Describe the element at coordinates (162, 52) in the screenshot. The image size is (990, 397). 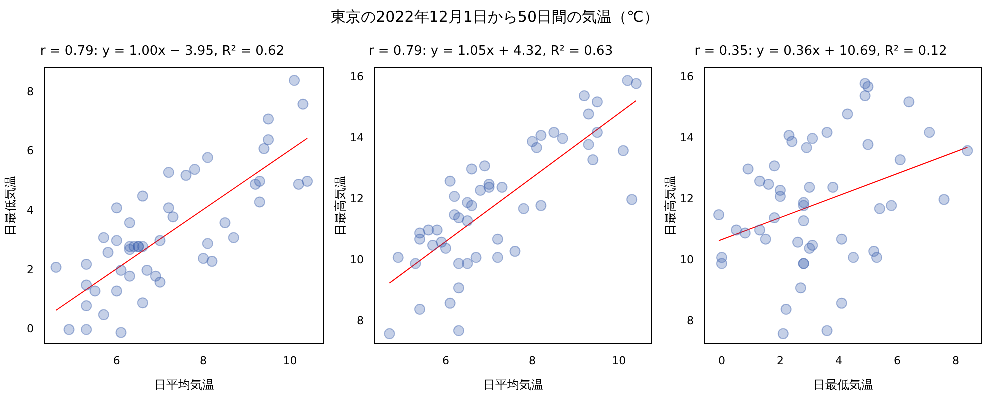
I see `chart-title: r = 0.79: y = 1.00x − 3.95, R² = 0.62` at that location.